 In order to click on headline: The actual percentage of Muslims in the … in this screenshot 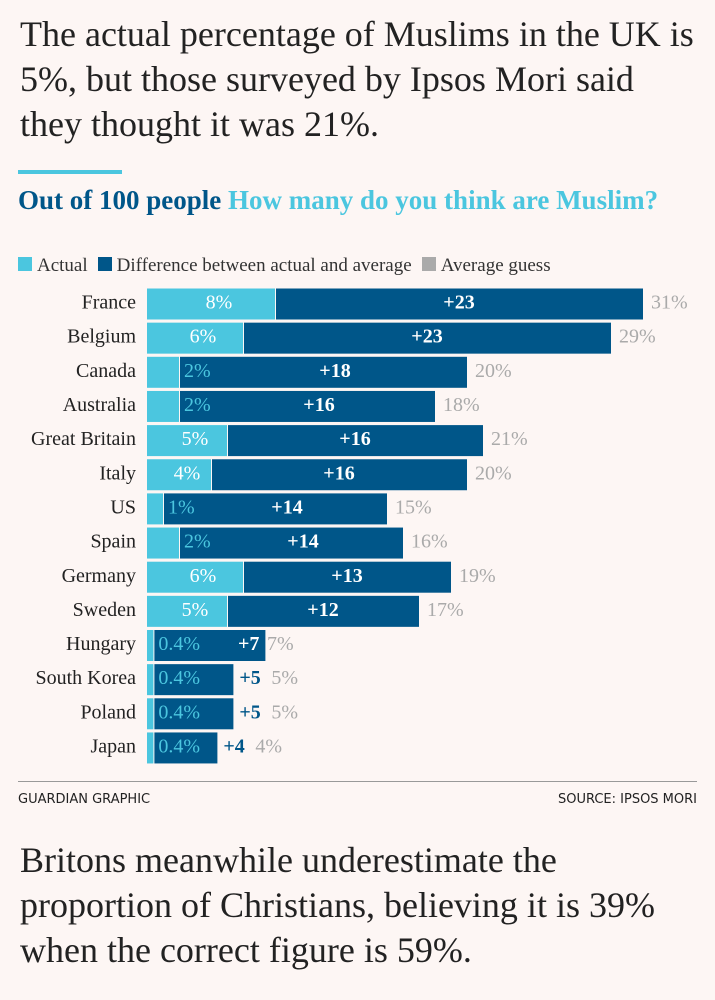, I will do `click(357, 79)`.